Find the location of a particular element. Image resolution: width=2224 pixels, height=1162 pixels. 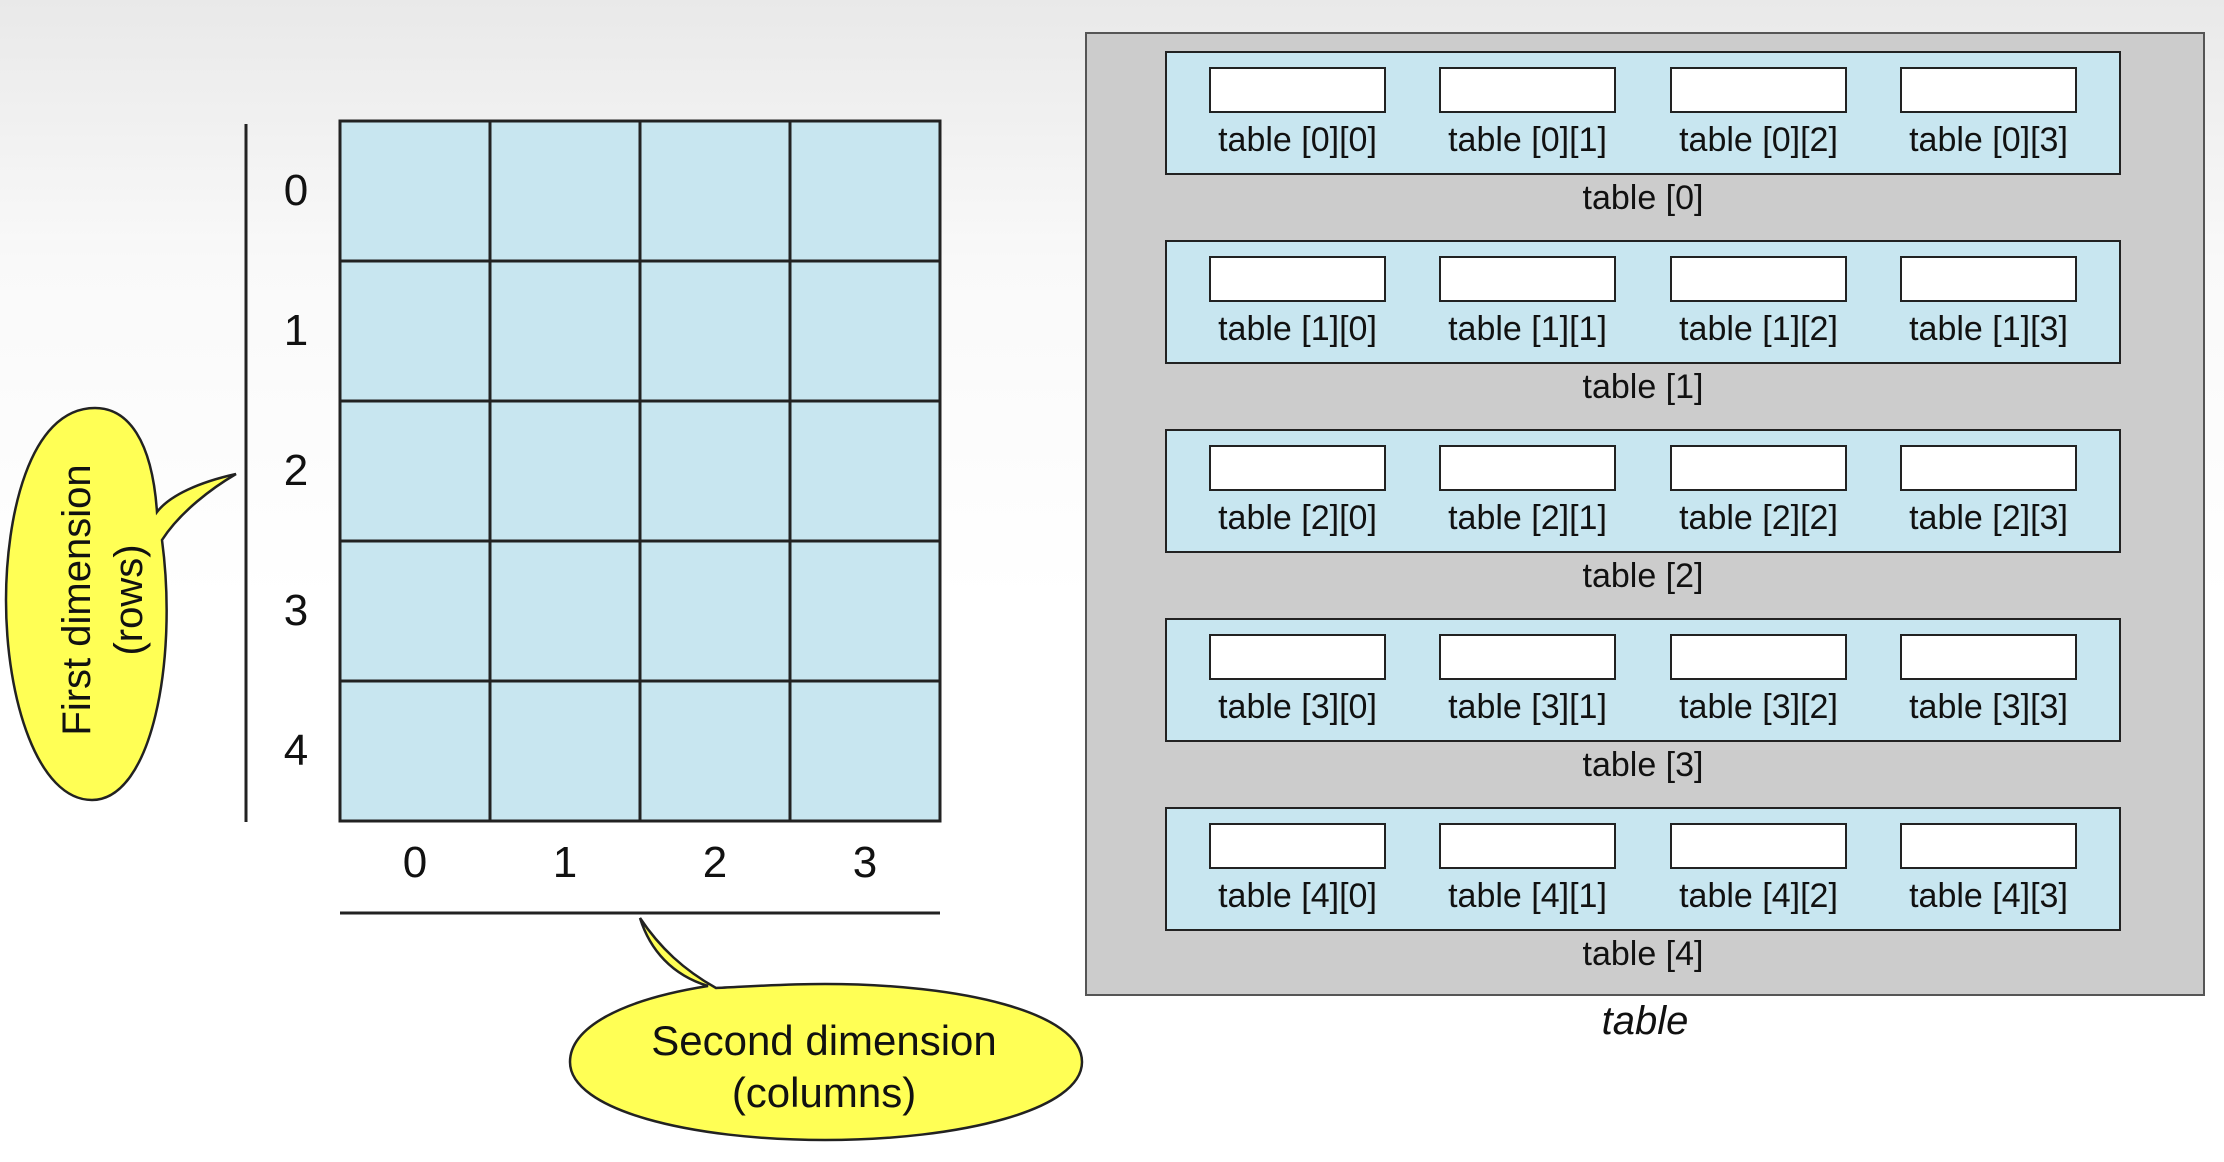

table-element-label: table [1][3] is located at coordinates (1988, 329).